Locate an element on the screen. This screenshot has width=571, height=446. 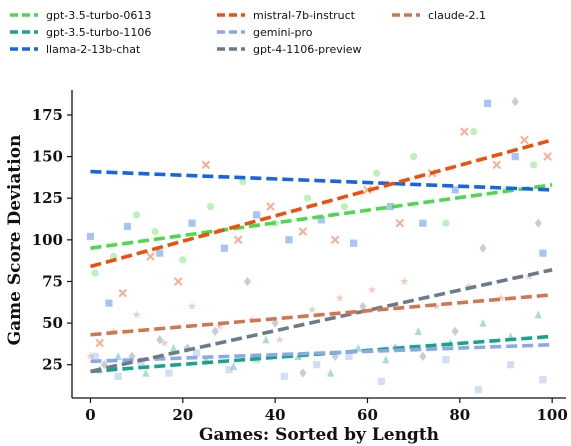
x-tick-label: 80 is located at coordinates (459, 415).